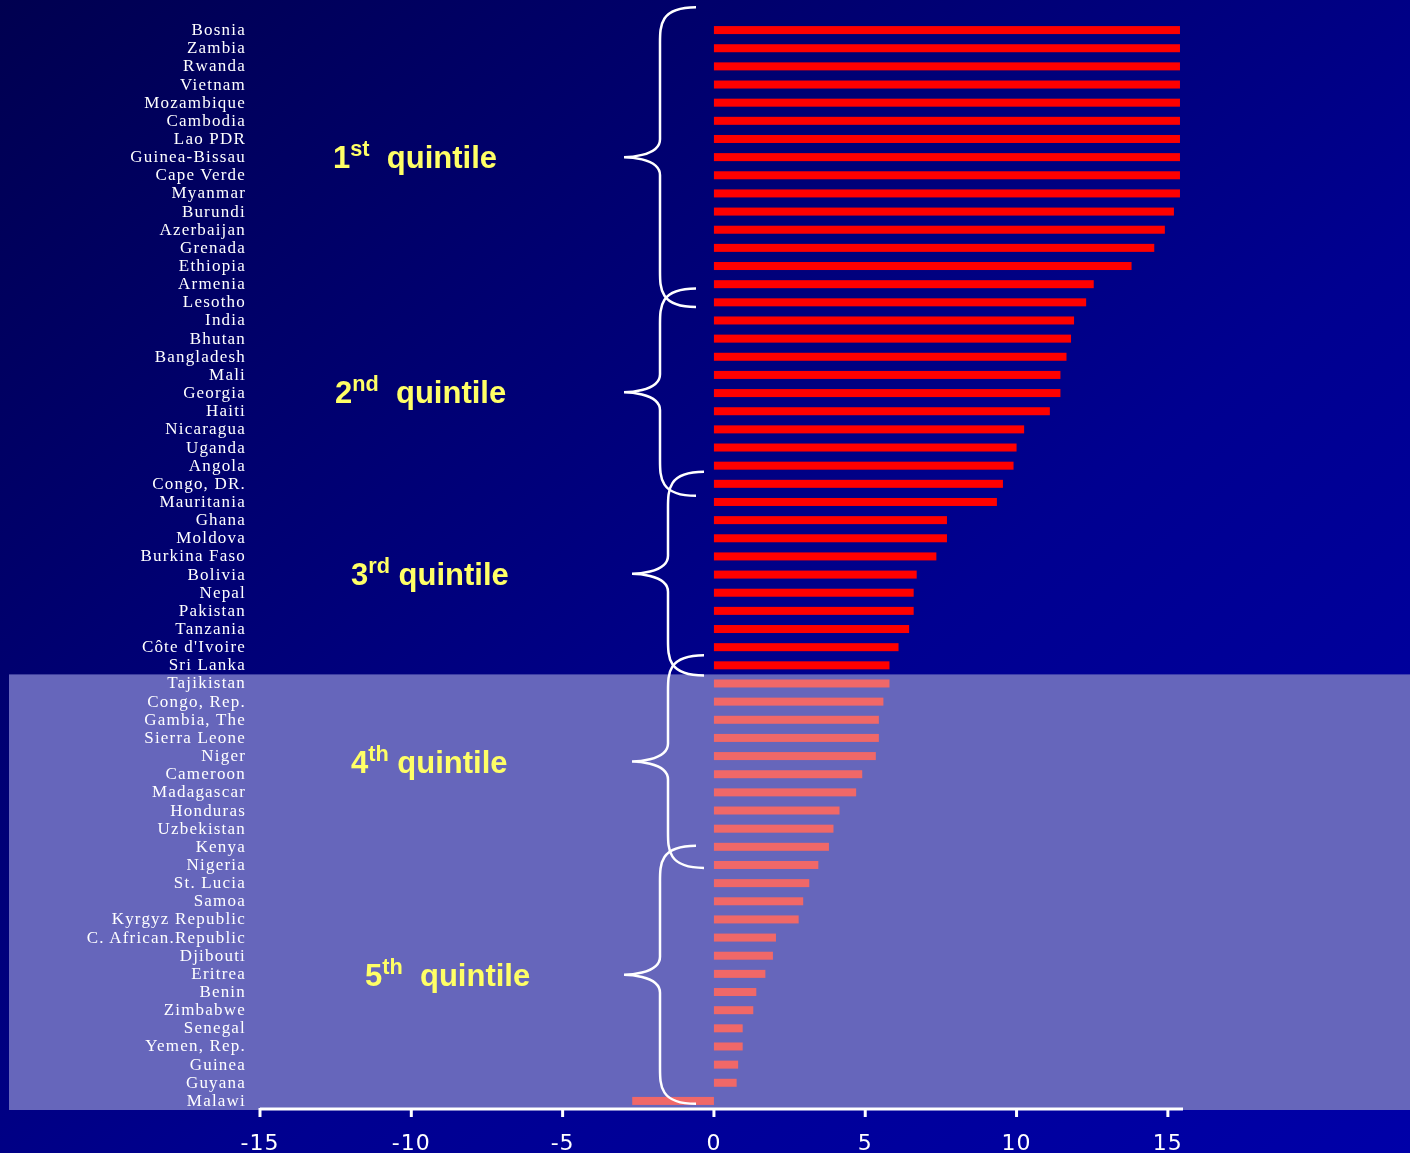  I want to click on annotation: 5$^{th}$ quintile, so click(448, 973).